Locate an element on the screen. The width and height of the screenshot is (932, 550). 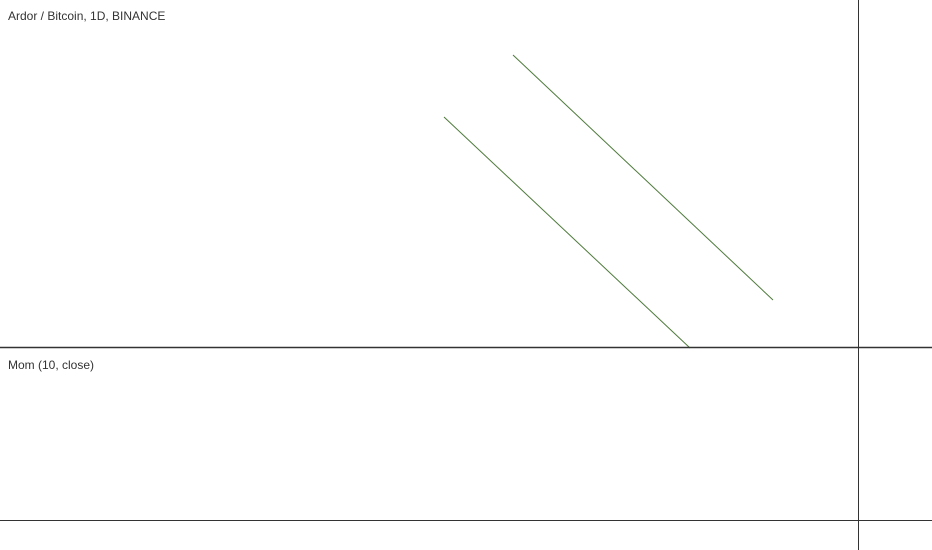
indicator-title: Mom (10, close) is located at coordinates (51, 365).